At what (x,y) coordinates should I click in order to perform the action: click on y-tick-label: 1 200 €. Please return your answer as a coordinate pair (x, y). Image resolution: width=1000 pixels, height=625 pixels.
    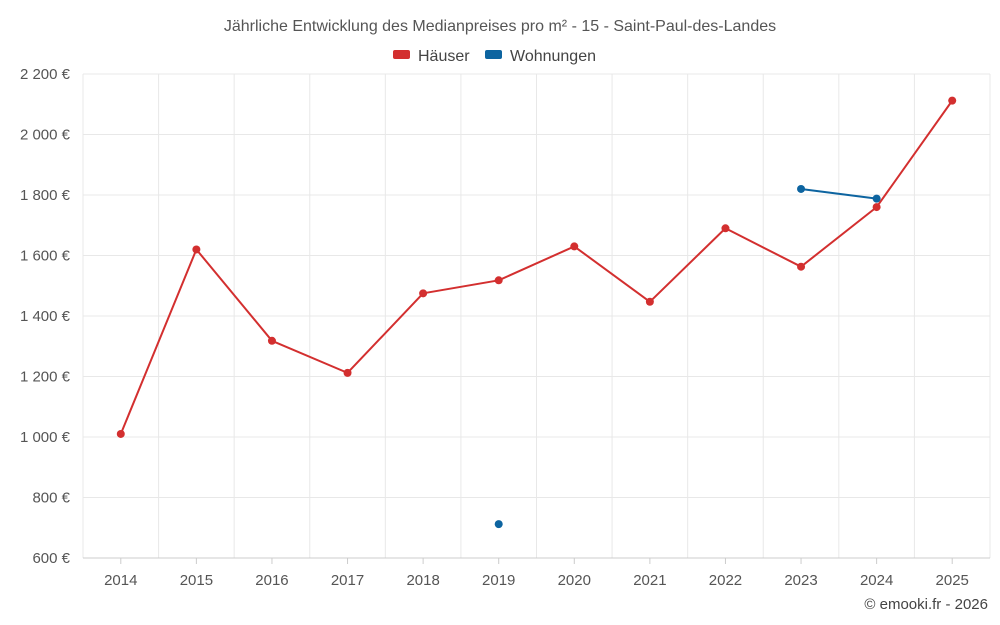
    Looking at the image, I should click on (45, 377).